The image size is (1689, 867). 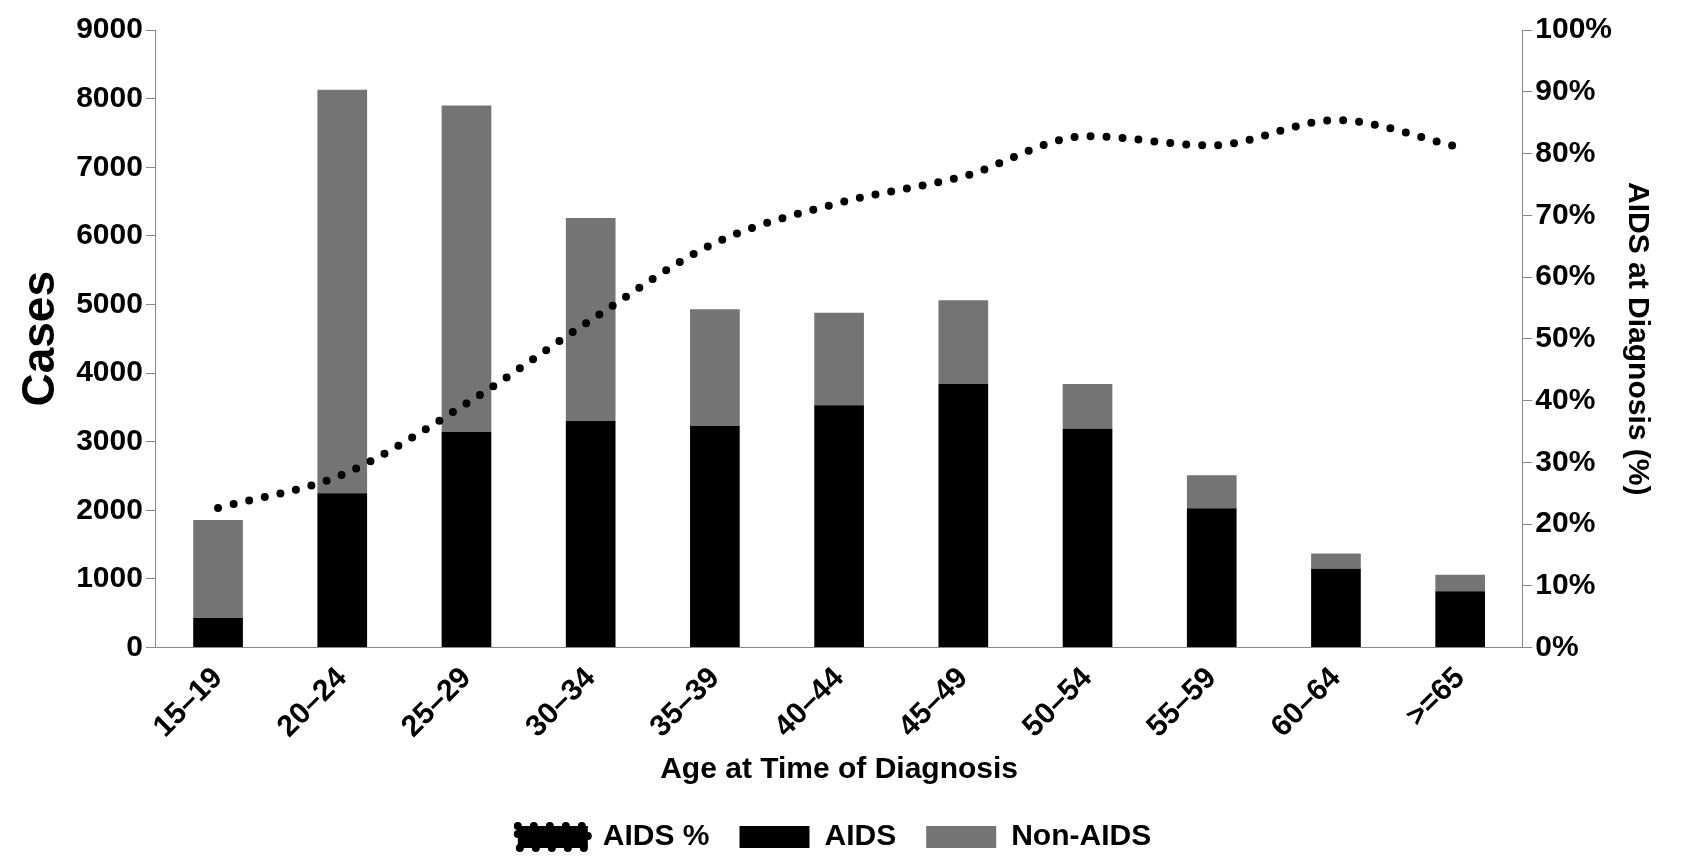 What do you see at coordinates (656, 835) in the screenshot?
I see `legend-label: AIDS %` at bounding box center [656, 835].